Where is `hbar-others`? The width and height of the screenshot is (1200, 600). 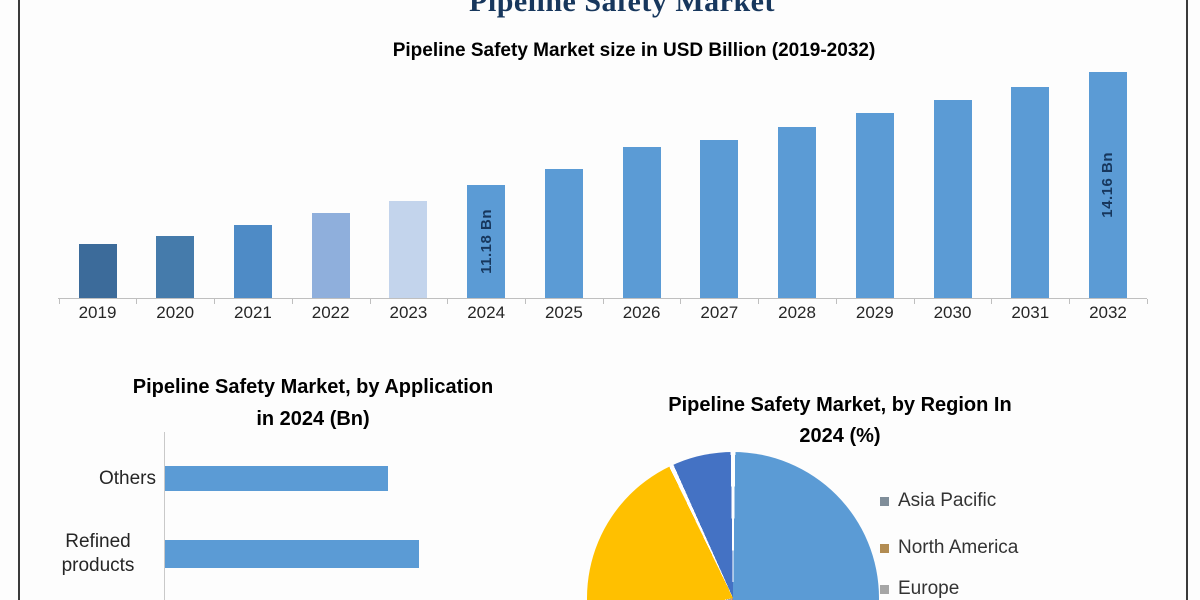
hbar-others is located at coordinates (276, 478).